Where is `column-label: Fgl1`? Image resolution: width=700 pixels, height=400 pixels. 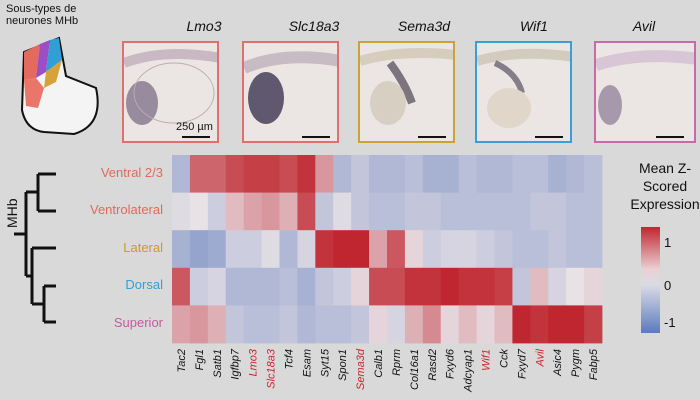 column-label: Fgl1 is located at coordinates (200, 359).